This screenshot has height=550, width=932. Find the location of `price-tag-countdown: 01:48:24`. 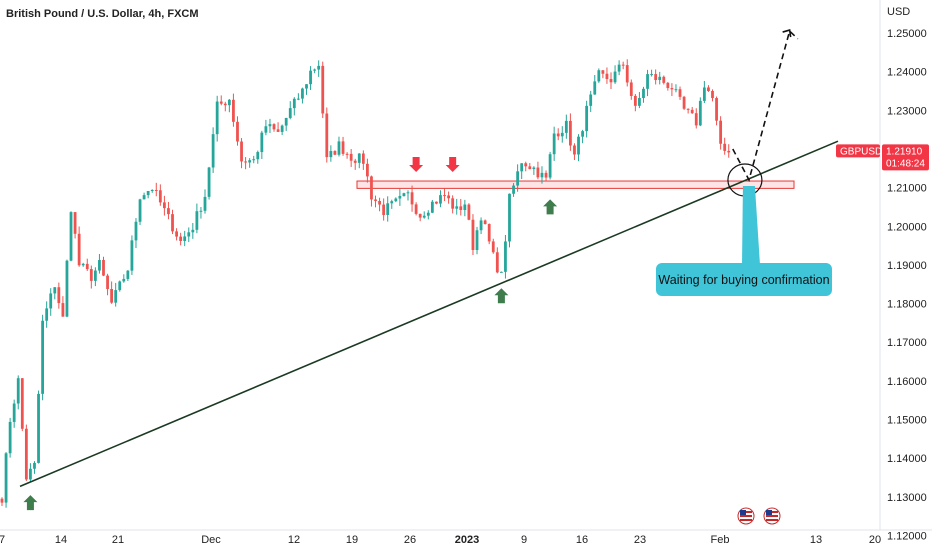

price-tag-countdown: 01:48:24 is located at coordinates (905, 163).